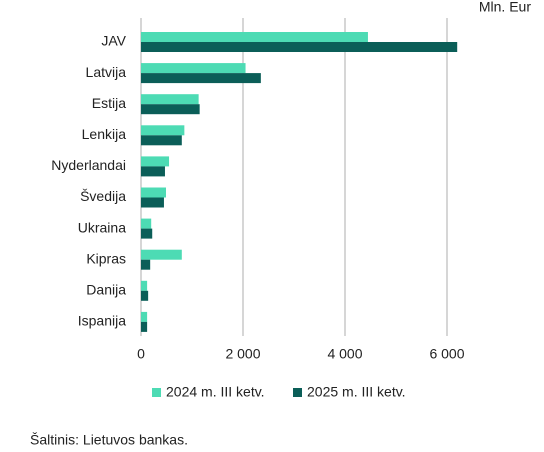 This screenshot has width=544, height=452. I want to click on y-tick-label: Švedija, so click(103, 196).